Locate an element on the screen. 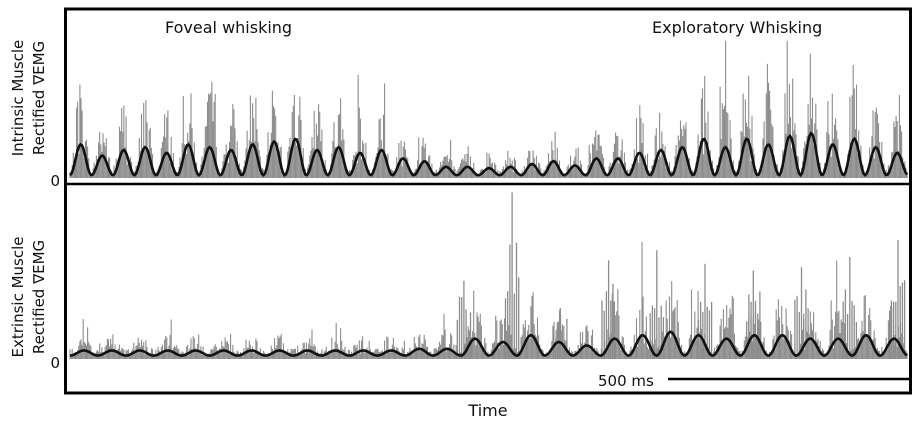 Image resolution: width=913 pixels, height=424 pixels. top-ylabel-line2: Rectified ∇EMG is located at coordinates (39, 98).